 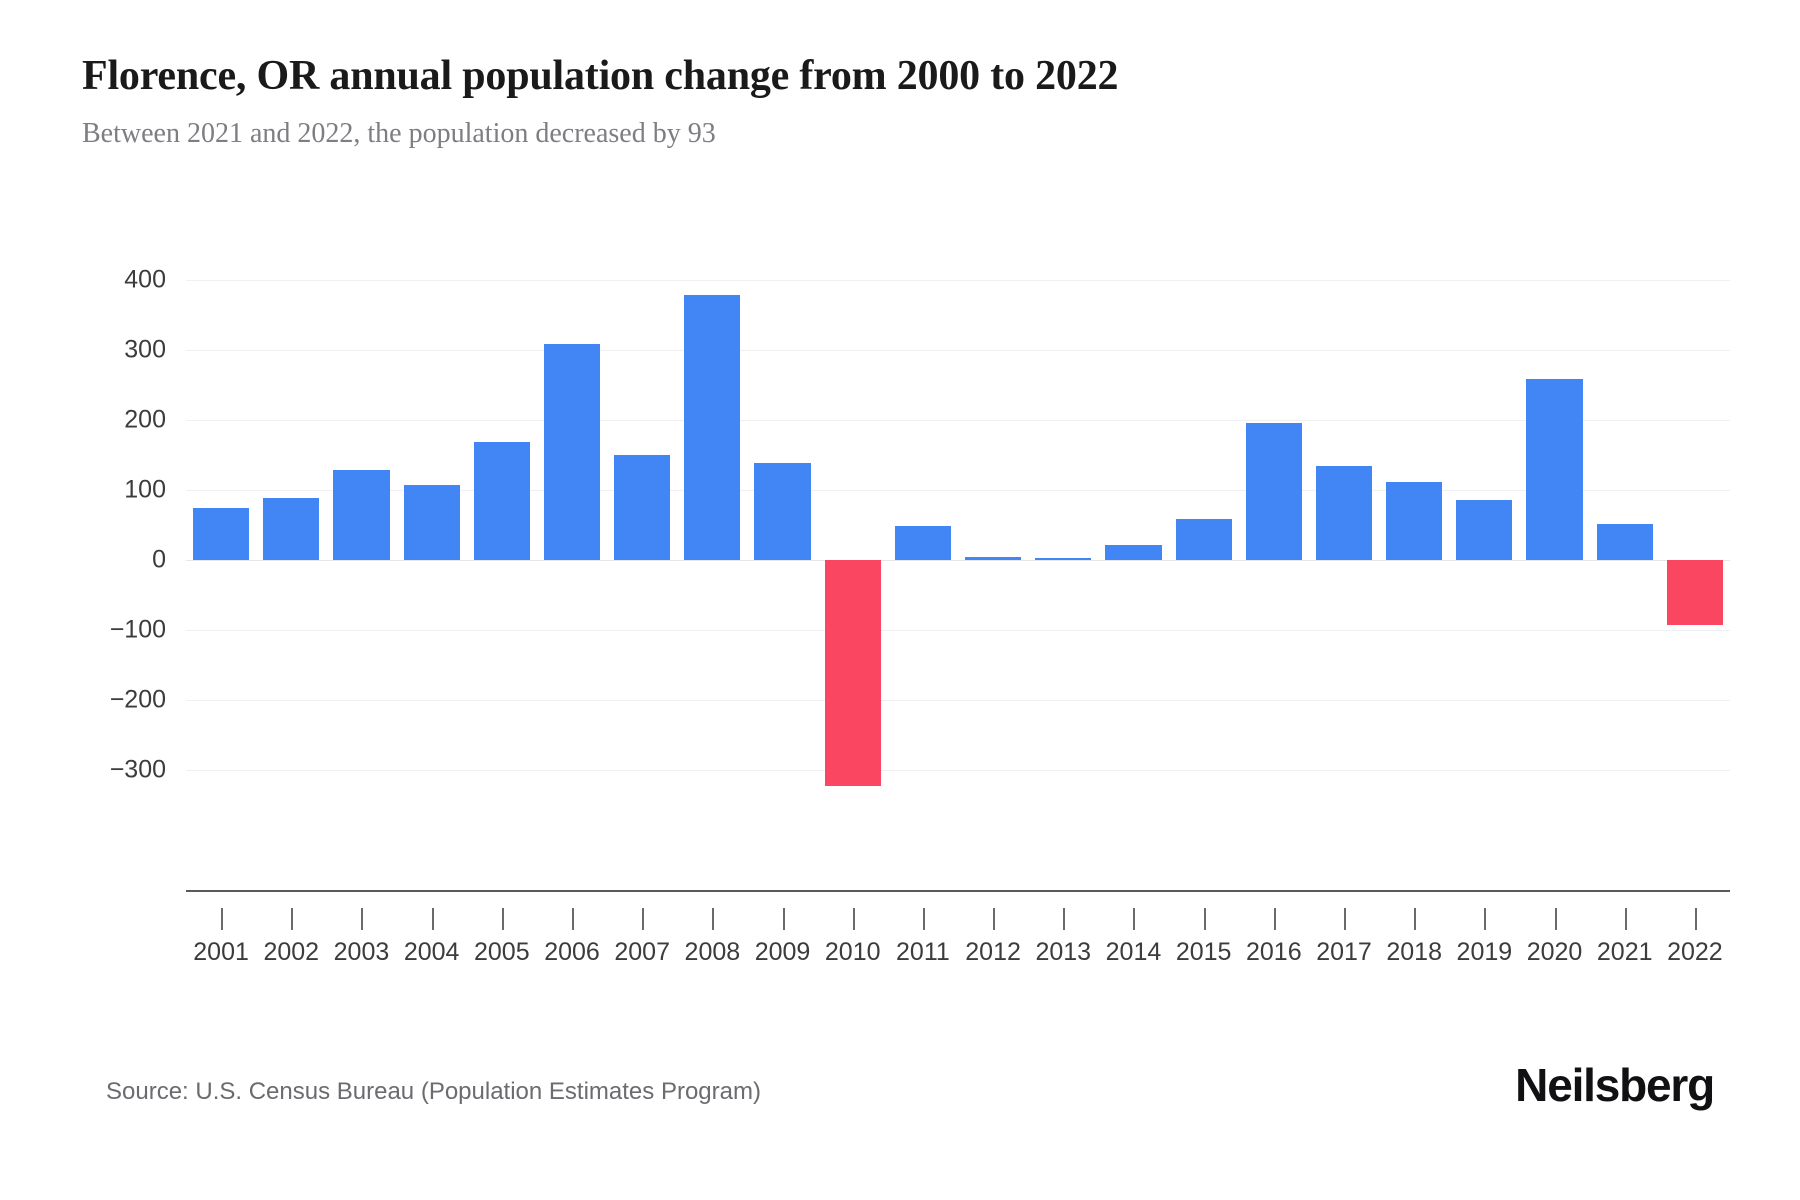 I want to click on y-axis-tick-label: −200, so click(x=137, y=699).